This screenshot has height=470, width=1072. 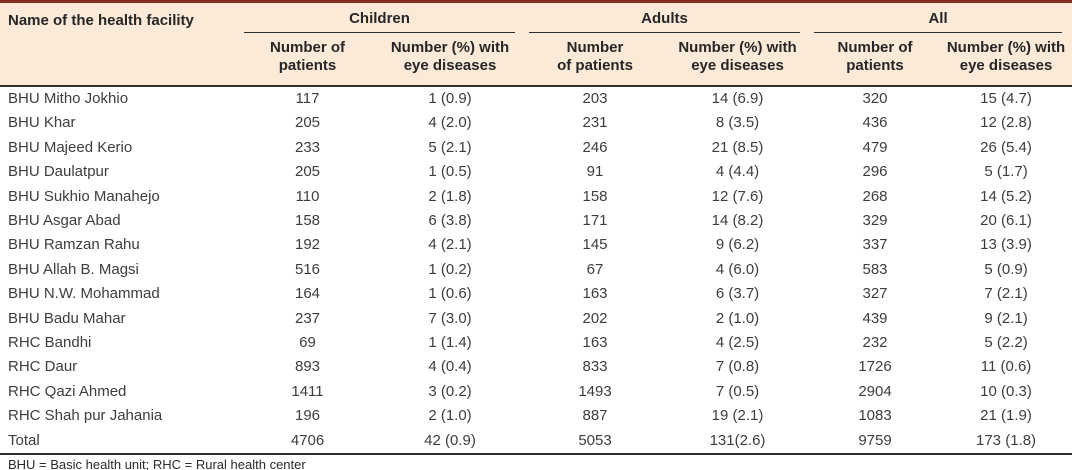 What do you see at coordinates (450, 147) in the screenshot?
I see `value-cell: 5 (2.1)` at bounding box center [450, 147].